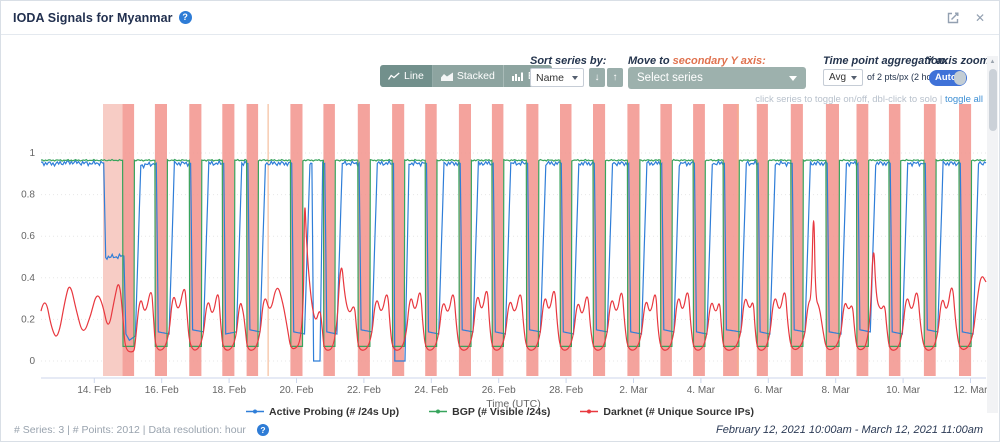 This screenshot has height=442, width=1000. Describe the element at coordinates (262, 430) in the screenshot. I see `stats-help-icon` at that location.